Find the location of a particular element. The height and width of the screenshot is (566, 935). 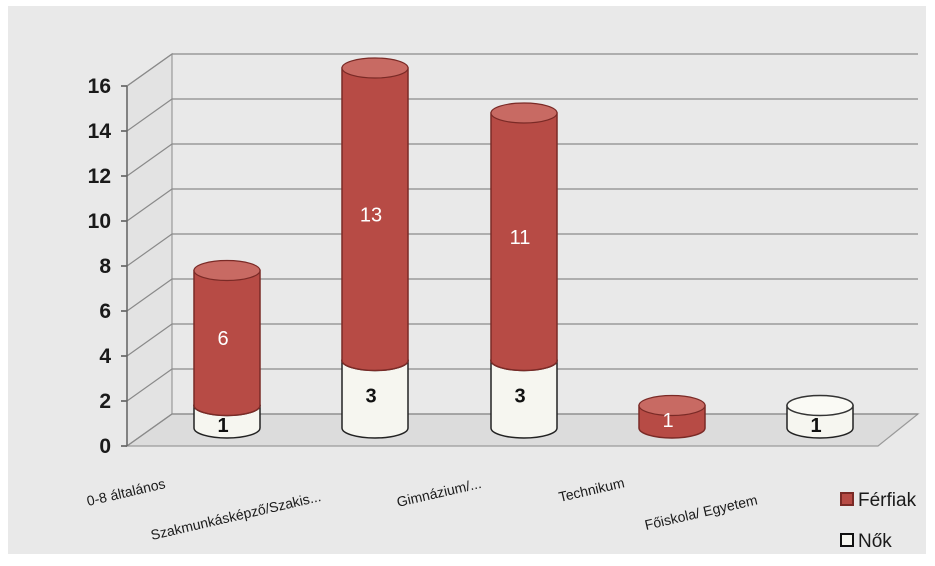

data-label-ferfiak: 11 is located at coordinates (520, 238).